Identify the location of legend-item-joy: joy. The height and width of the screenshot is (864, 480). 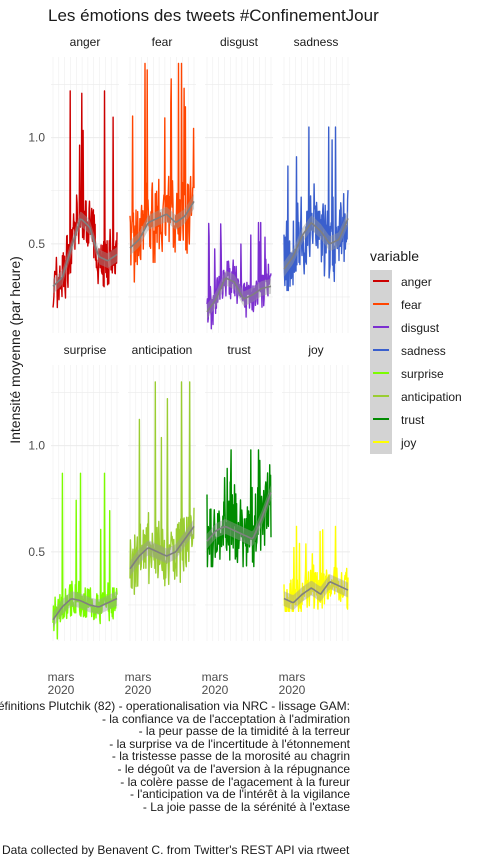
(416, 442).